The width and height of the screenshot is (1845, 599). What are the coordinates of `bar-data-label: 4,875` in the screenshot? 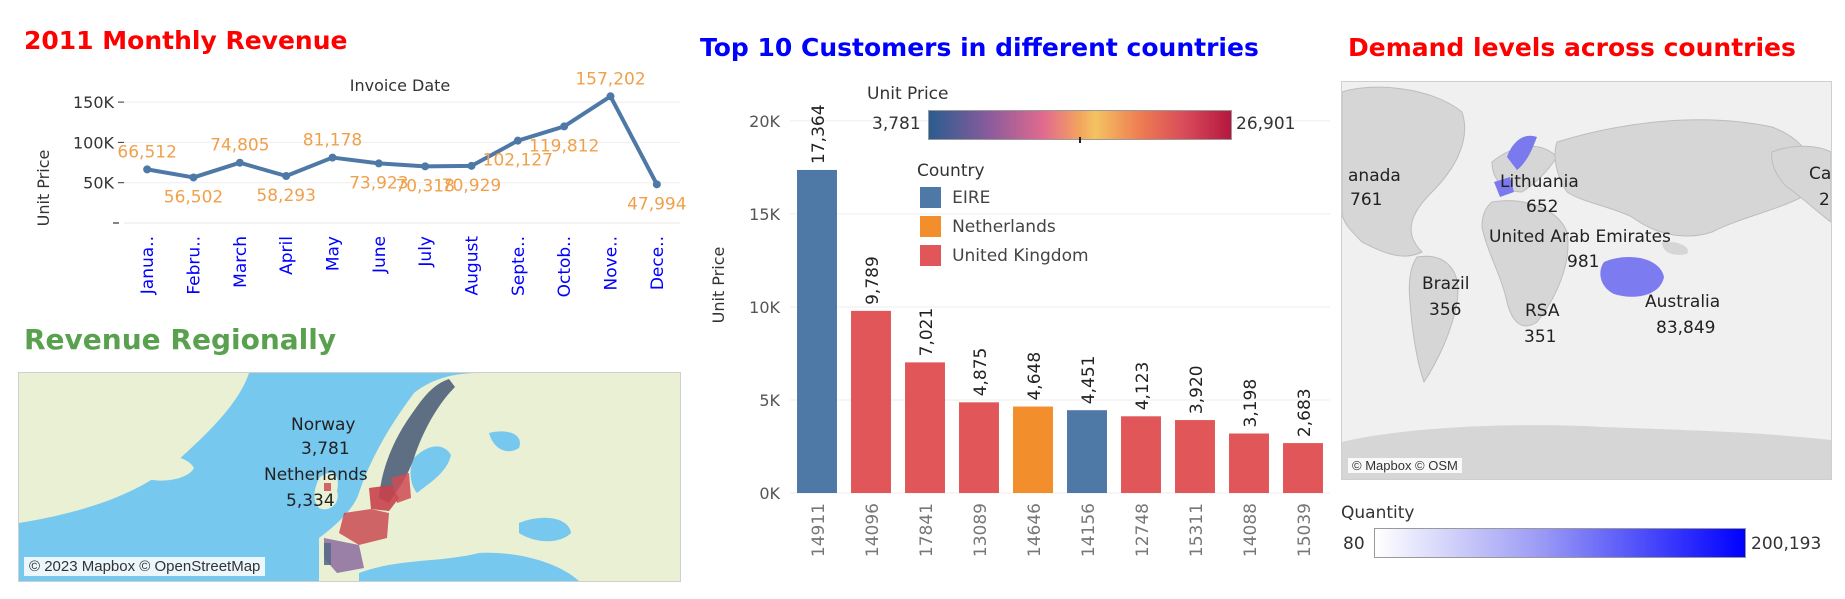 It's located at (981, 372).